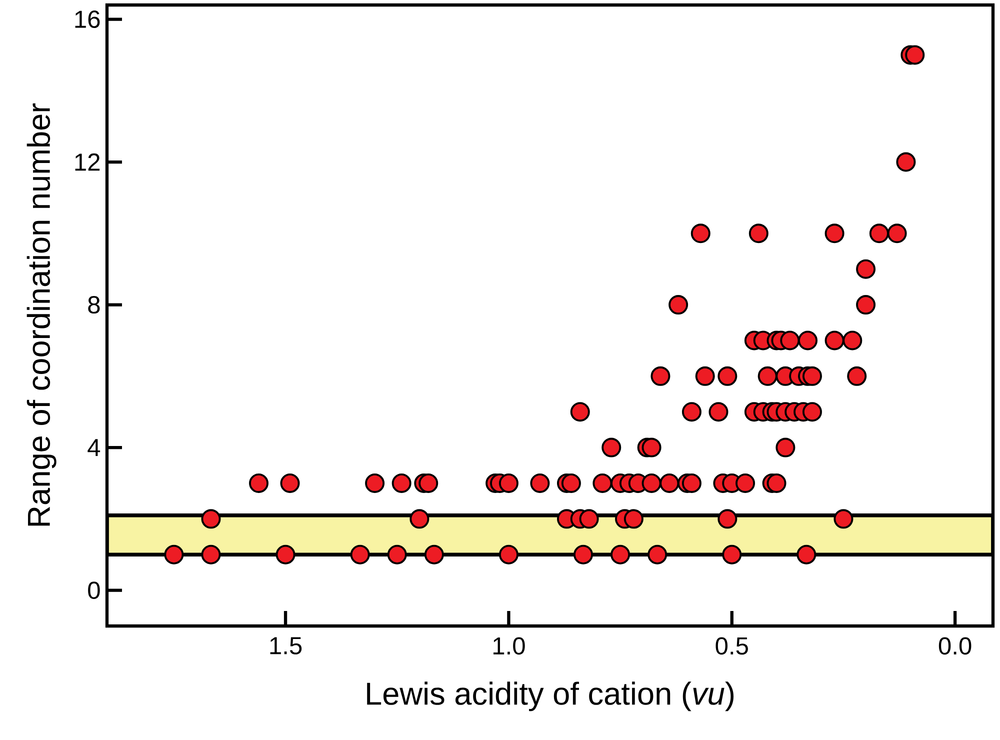  I want to click on y-tick-label: 8, so click(94, 305).